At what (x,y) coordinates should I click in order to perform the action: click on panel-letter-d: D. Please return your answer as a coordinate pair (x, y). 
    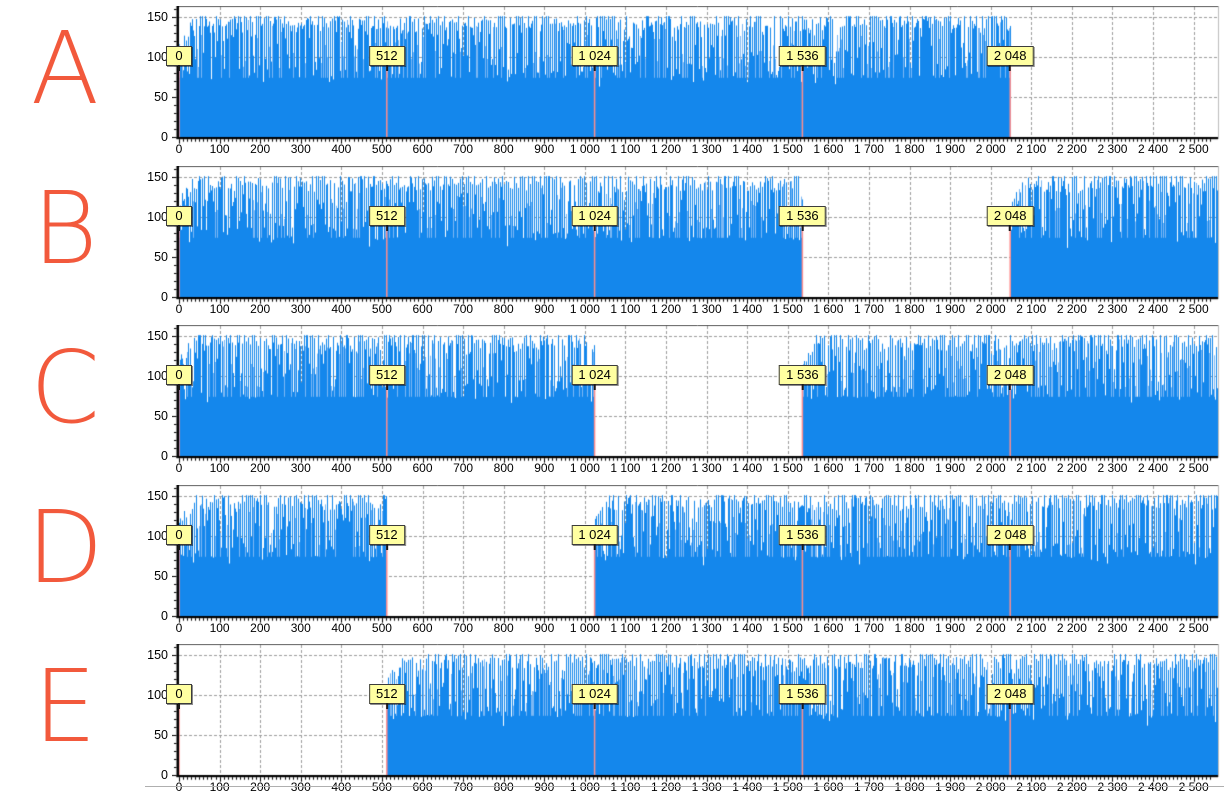
    Looking at the image, I should click on (65, 547).